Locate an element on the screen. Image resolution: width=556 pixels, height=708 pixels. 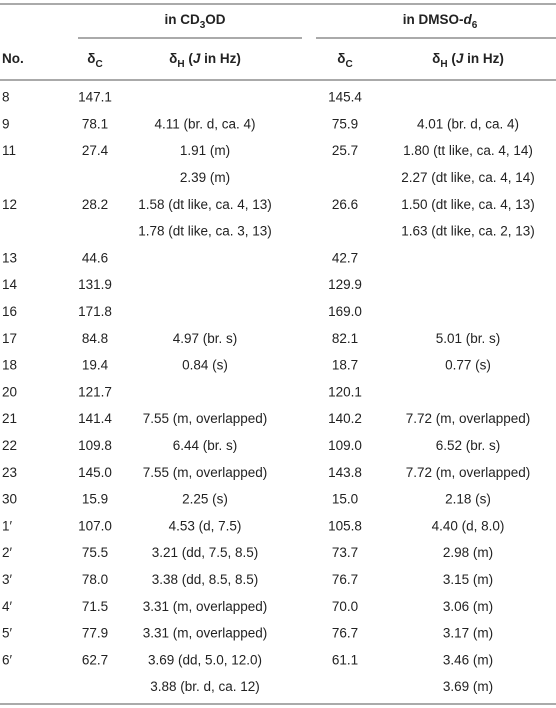
group-header: in DMSO-d6 is located at coordinates (440, 22).